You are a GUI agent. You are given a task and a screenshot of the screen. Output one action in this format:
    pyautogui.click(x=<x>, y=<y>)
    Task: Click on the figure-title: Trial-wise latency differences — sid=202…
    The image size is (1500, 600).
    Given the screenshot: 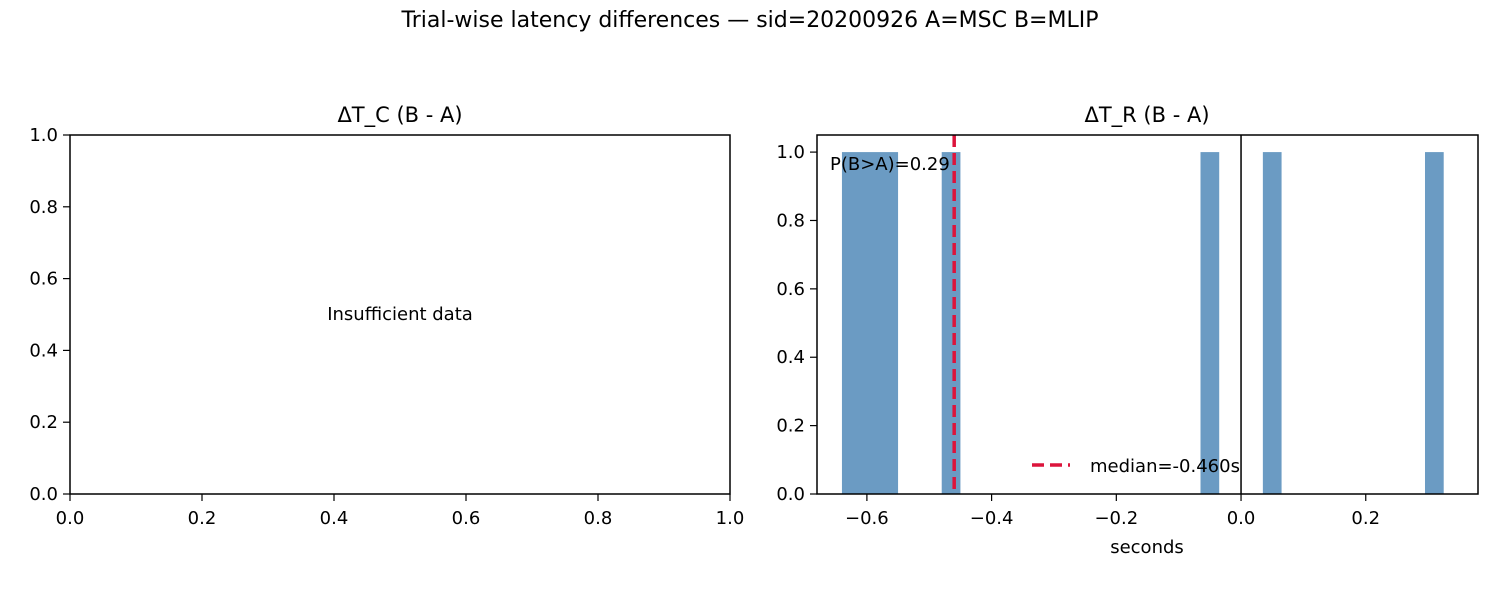 What is the action you would take?
    pyautogui.click(x=750, y=20)
    